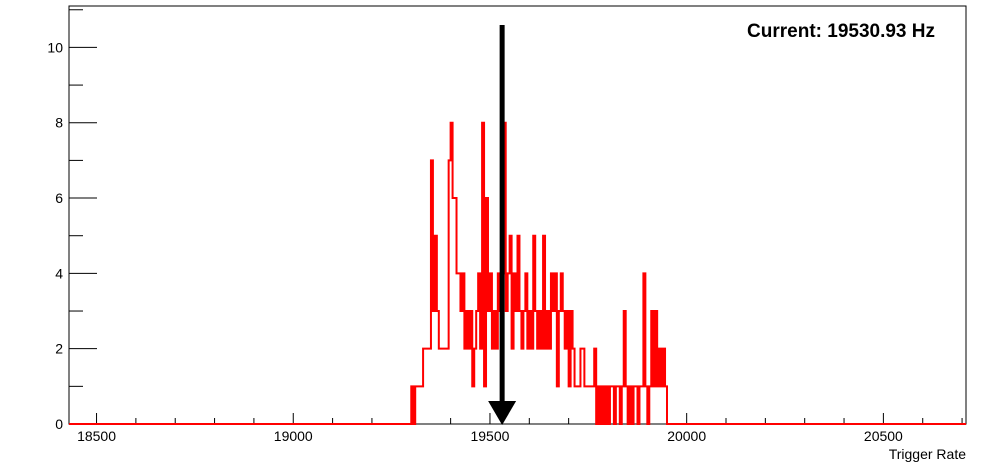 This screenshot has height=472, width=996. What do you see at coordinates (59, 273) in the screenshot?
I see `y-tick-label: 4` at bounding box center [59, 273].